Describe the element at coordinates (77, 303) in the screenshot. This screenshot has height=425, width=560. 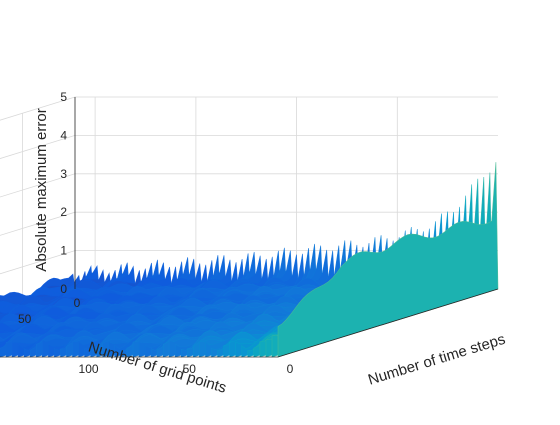
I see `x-tick-label: 0` at that location.